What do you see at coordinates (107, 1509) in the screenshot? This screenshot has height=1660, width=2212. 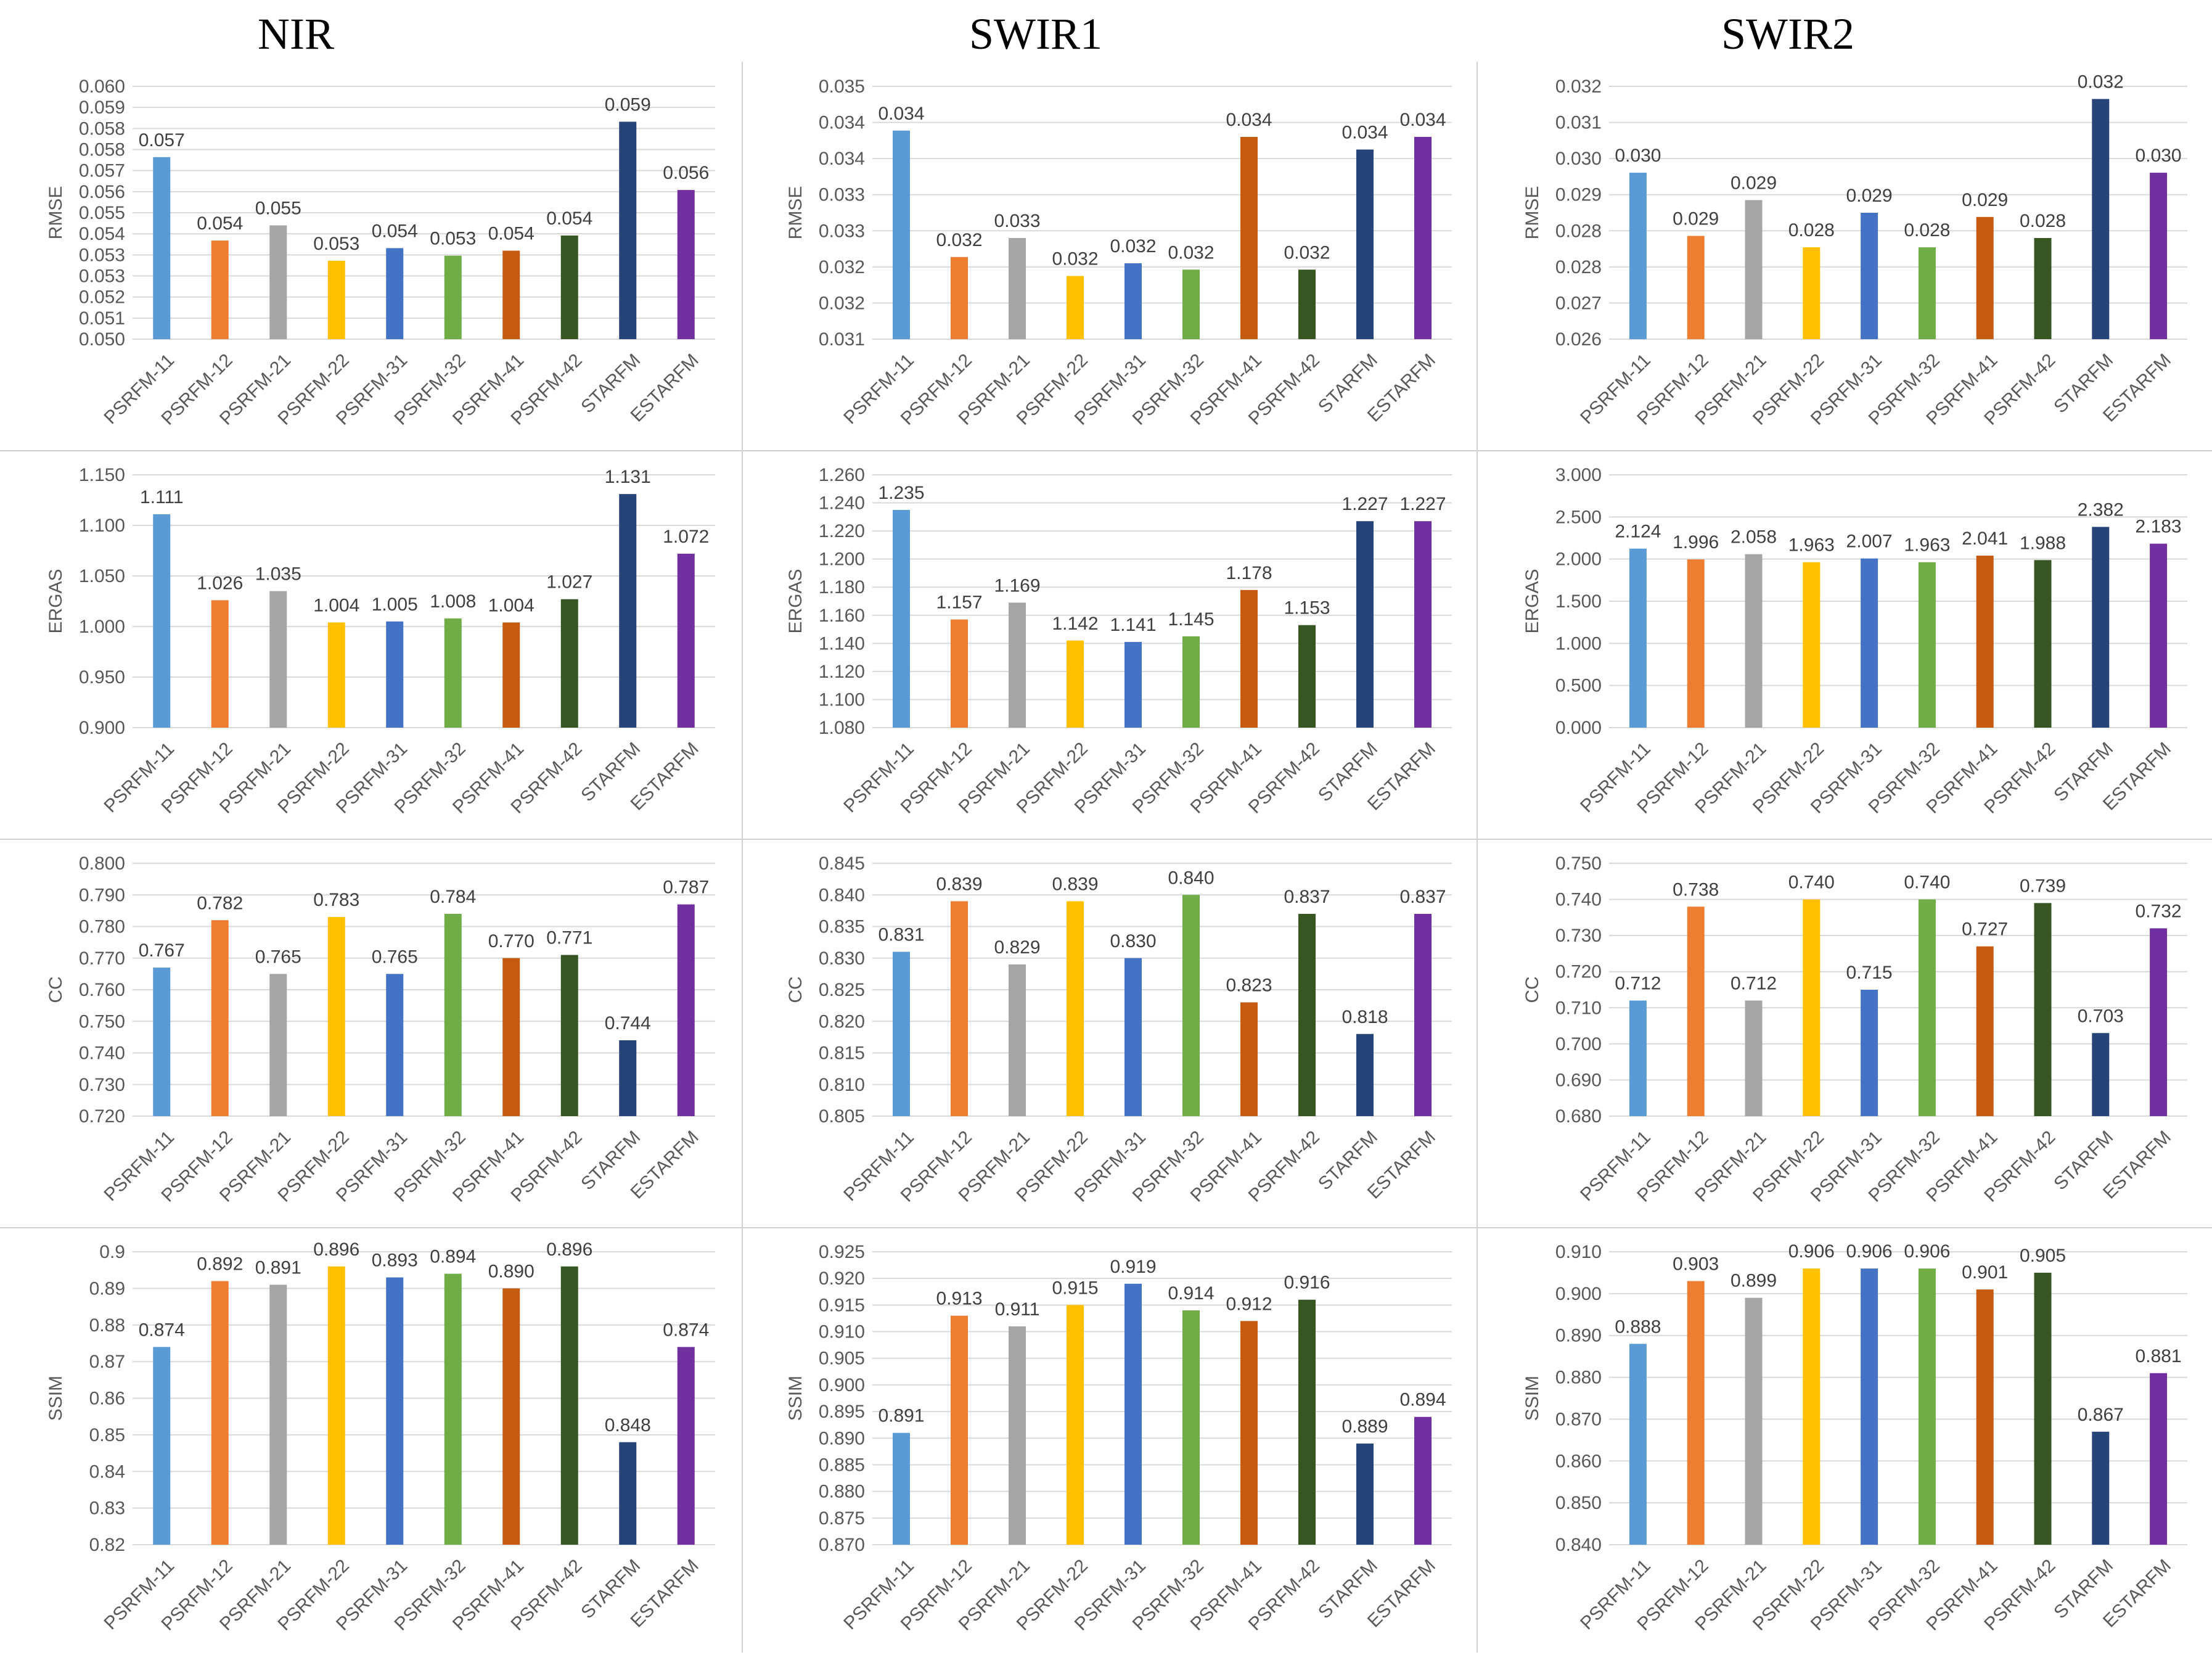 I see `y-tick-label: 0.83` at bounding box center [107, 1509].